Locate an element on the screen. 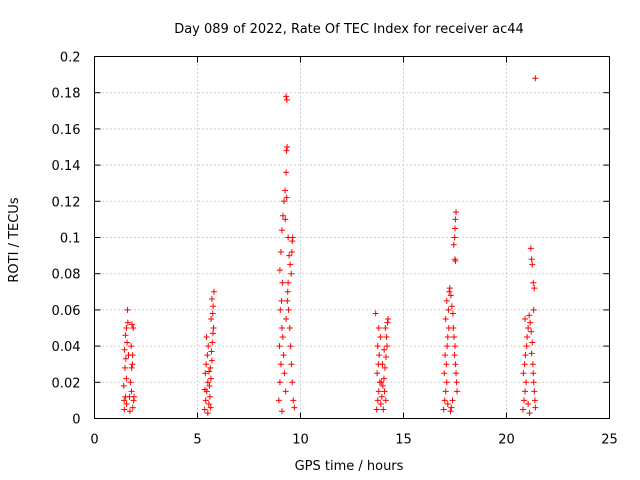 The height and width of the screenshot is (480, 640). x-tick-label: 25 is located at coordinates (609, 440).